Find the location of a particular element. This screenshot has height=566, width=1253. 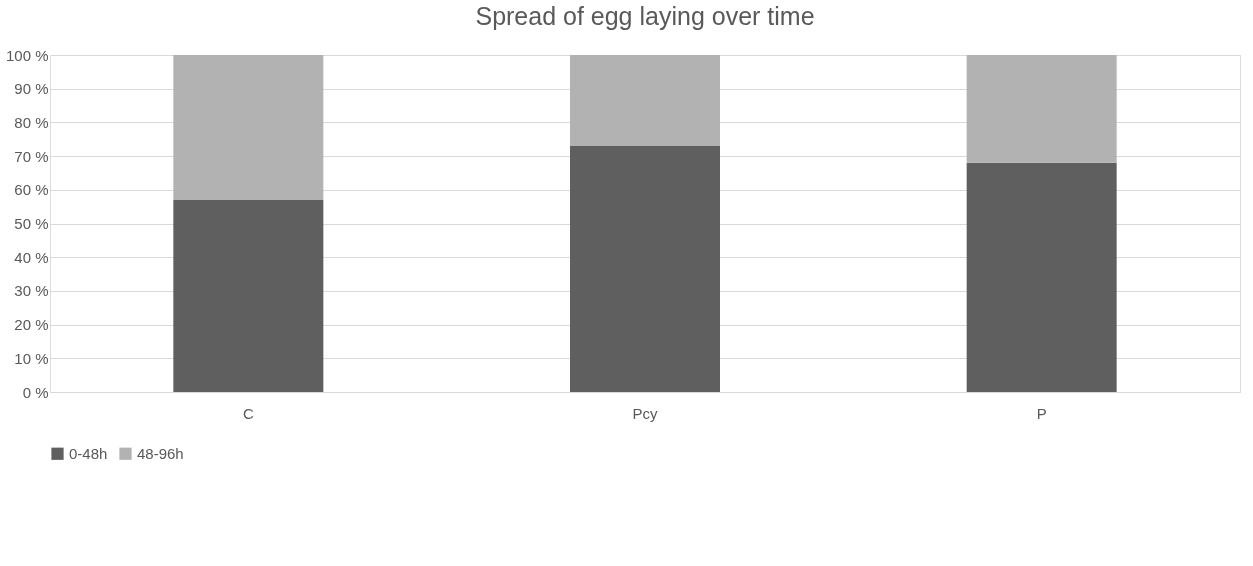

y-tick-label: 10 % is located at coordinates (31, 358).